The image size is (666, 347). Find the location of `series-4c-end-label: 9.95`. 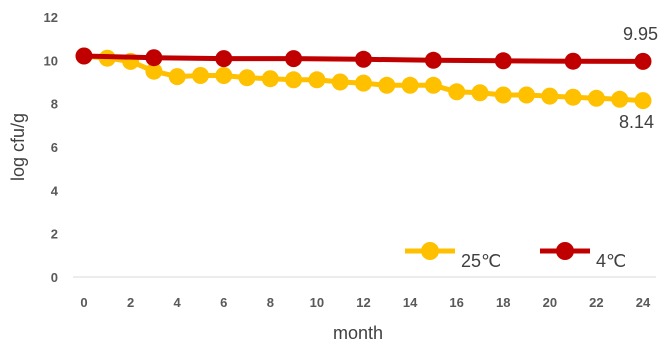

series-4c-end-label: 9.95 is located at coordinates (640, 34).